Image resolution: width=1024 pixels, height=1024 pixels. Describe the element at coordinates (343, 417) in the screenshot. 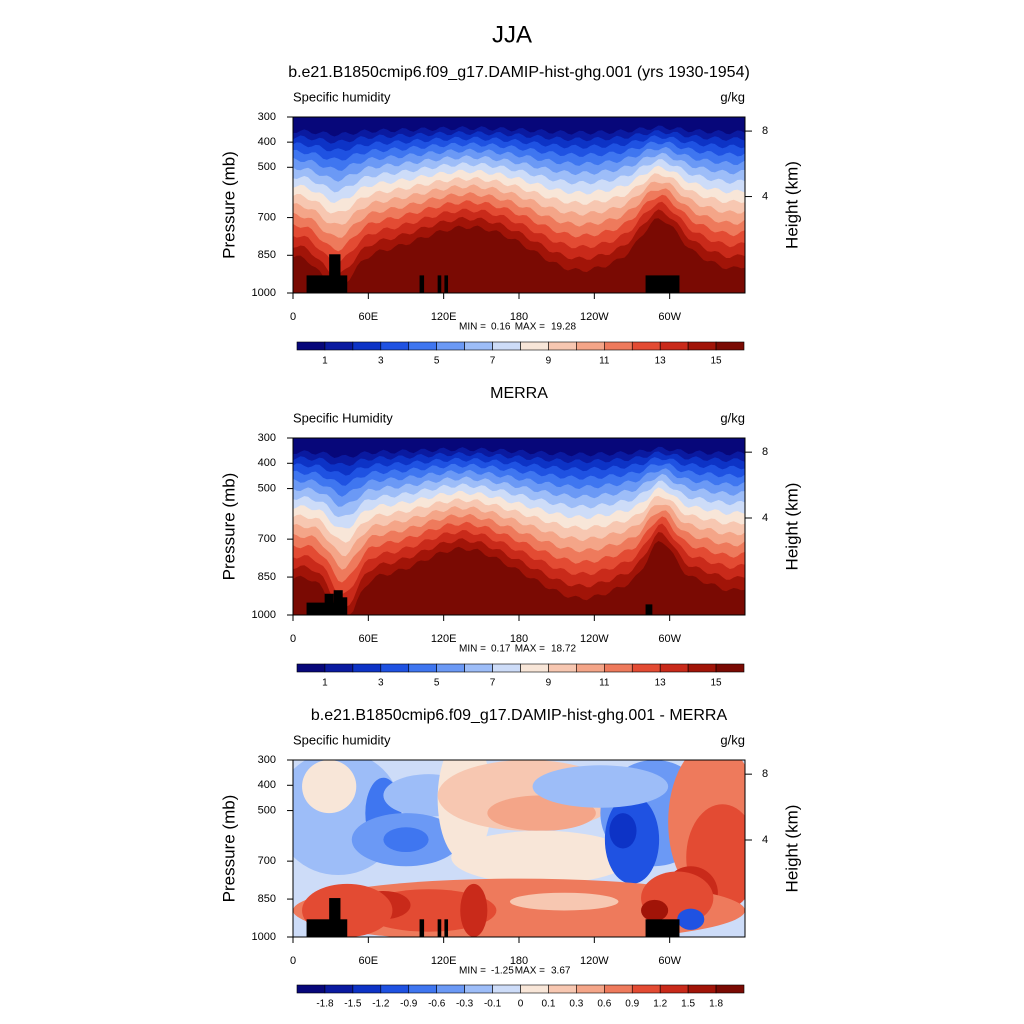

I see `variable-label: Specific Humidity` at that location.